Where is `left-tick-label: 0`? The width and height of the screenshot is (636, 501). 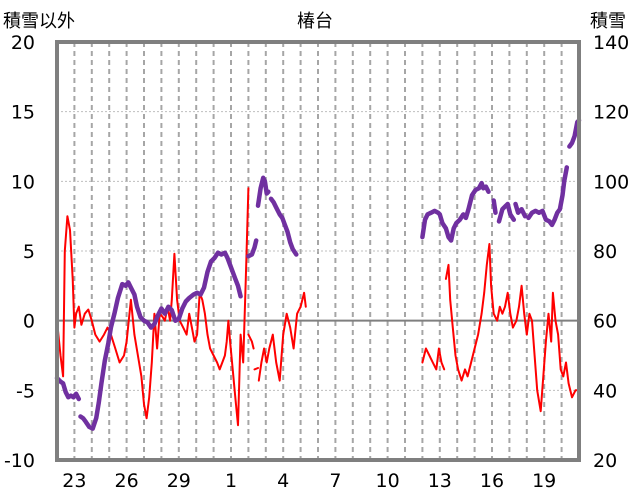 left-tick-label: 0 is located at coordinates (29, 322).